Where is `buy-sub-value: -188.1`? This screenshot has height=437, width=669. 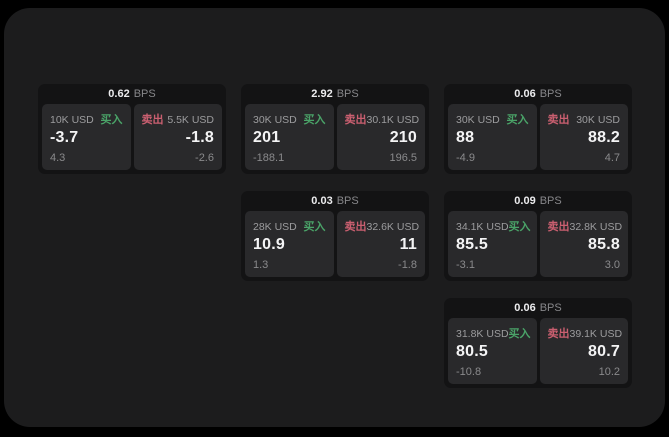
buy-sub-value: -188.1 is located at coordinates (269, 158).